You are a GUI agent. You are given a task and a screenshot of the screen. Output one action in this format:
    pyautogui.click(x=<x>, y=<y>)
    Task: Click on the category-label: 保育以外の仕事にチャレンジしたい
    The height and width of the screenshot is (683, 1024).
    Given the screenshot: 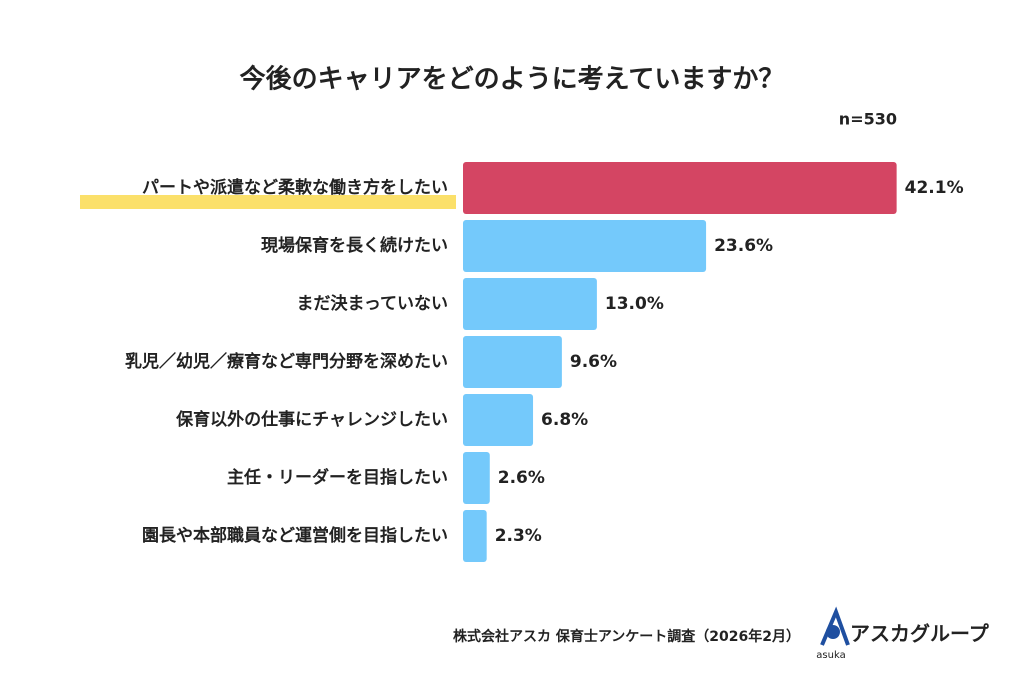 What is the action you would take?
    pyautogui.click(x=311, y=419)
    